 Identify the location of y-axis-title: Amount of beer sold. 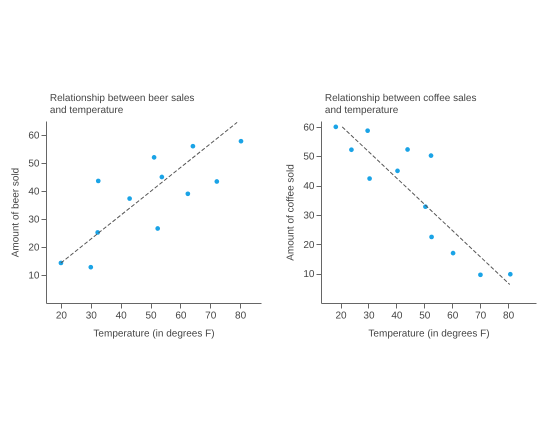
(16, 213).